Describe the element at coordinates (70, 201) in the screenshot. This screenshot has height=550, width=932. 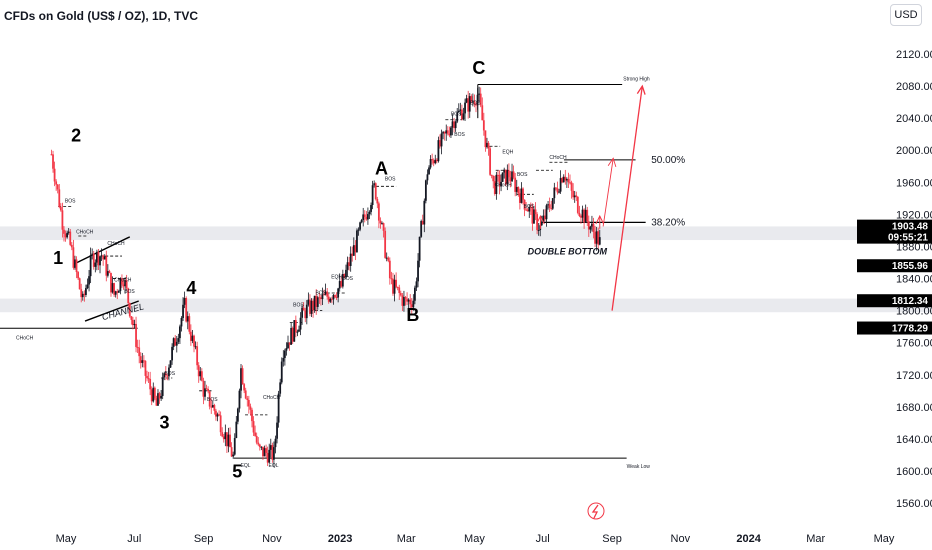
I see `structure-tag-0: BOS` at that location.